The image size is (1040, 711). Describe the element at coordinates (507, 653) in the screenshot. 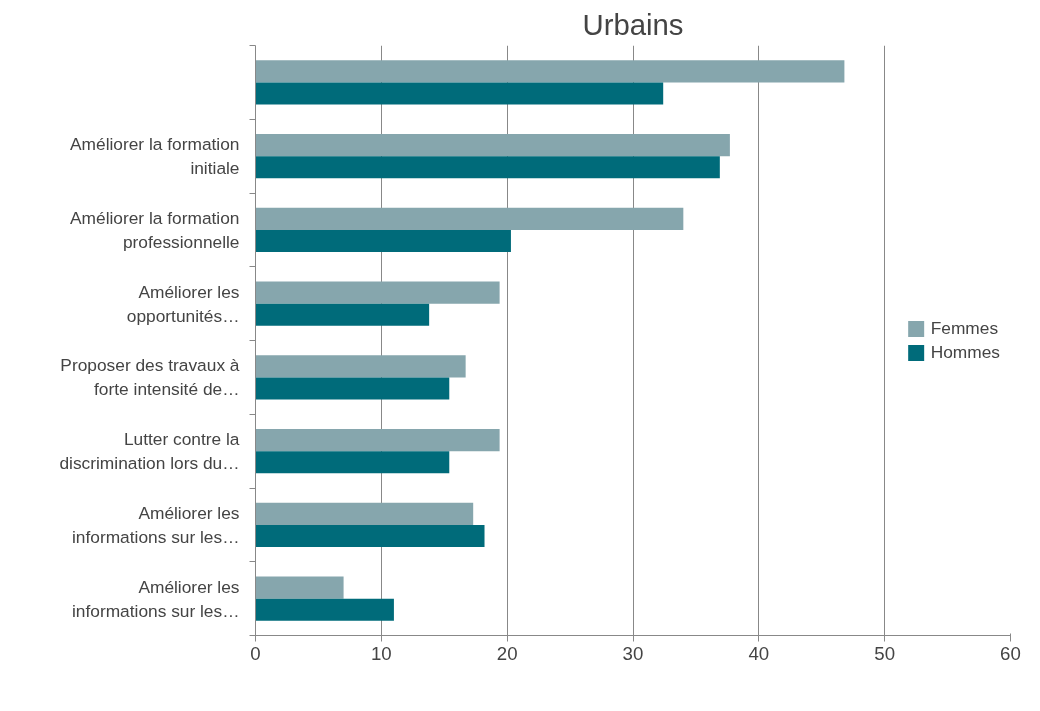

I see `x-tick-label: 20` at that location.